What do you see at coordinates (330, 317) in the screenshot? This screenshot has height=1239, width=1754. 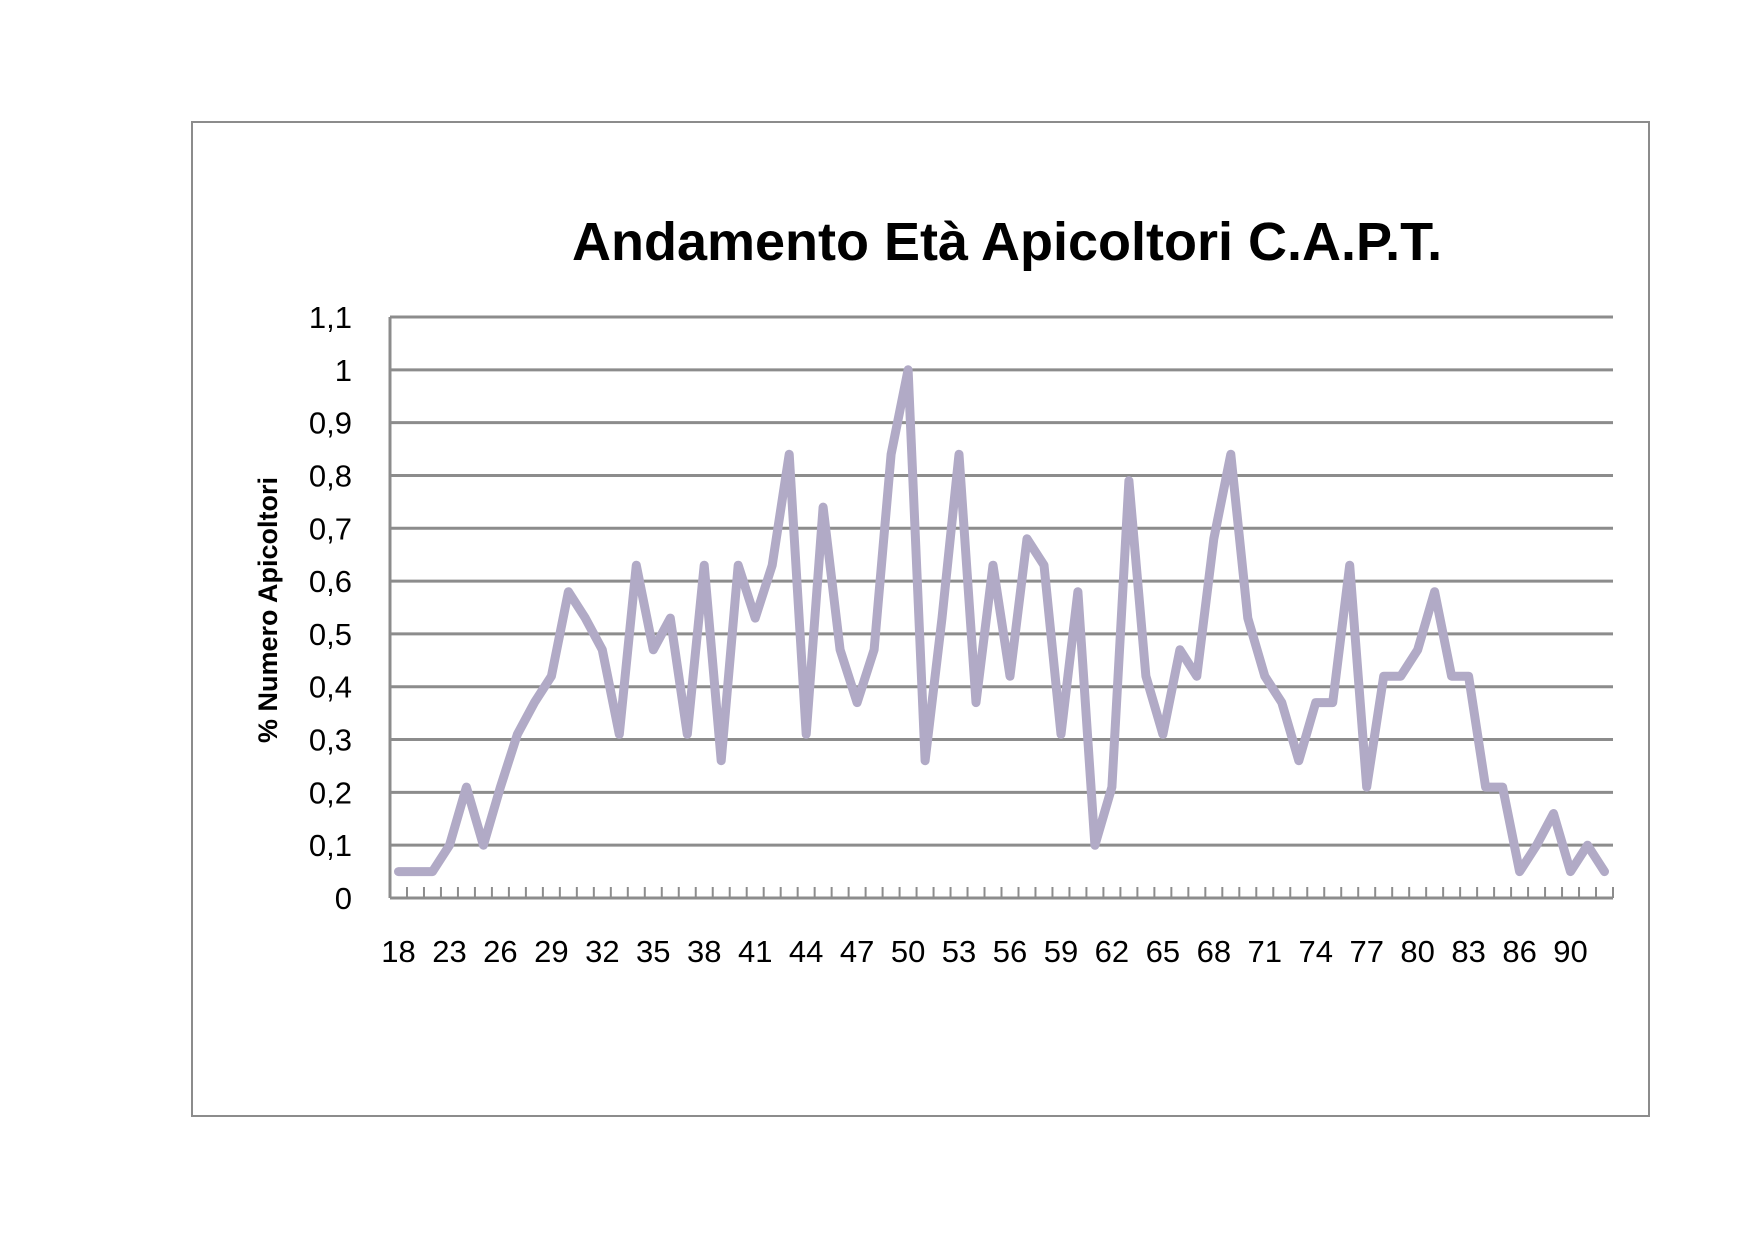 I see `y-tick-label: 1,1` at bounding box center [330, 317].